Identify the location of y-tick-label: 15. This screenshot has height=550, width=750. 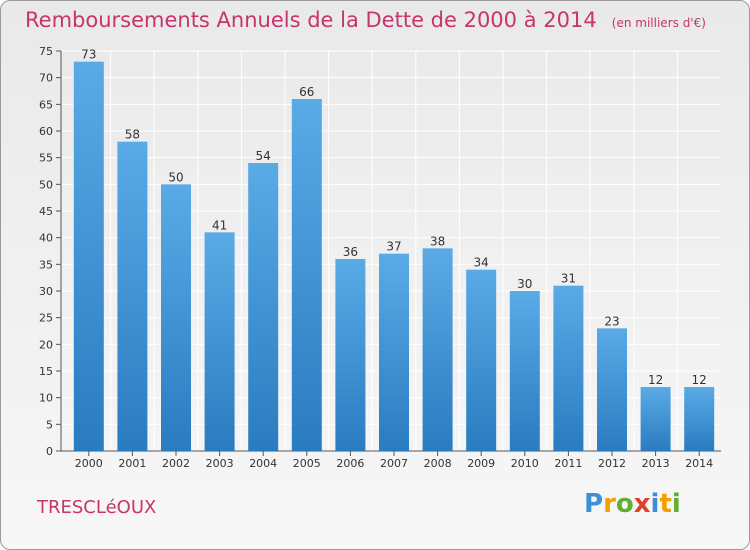
(46, 371).